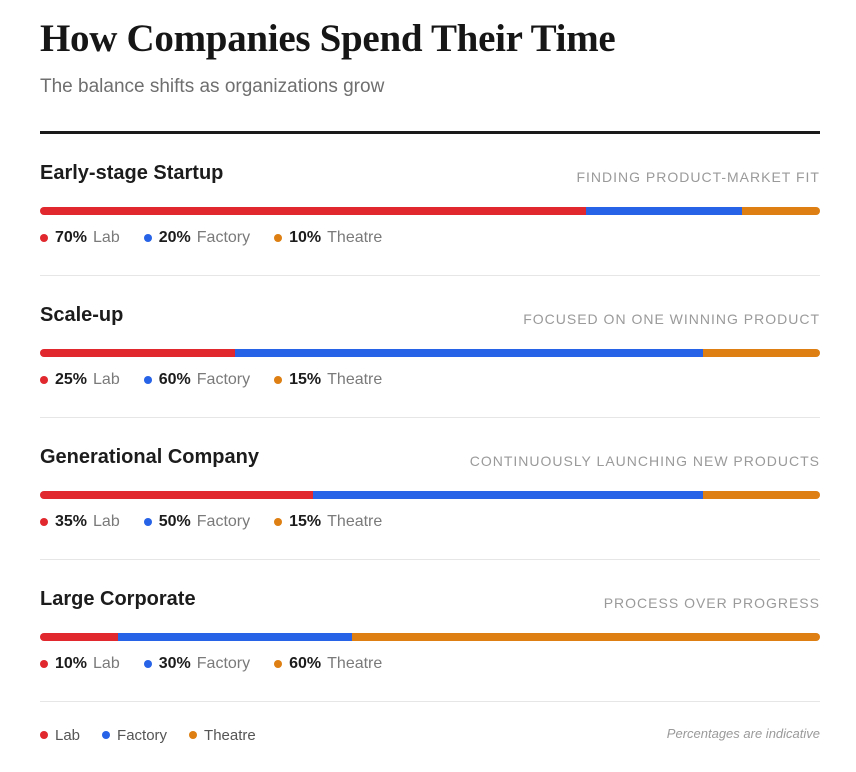  I want to click on title-rule, so click(430, 132).